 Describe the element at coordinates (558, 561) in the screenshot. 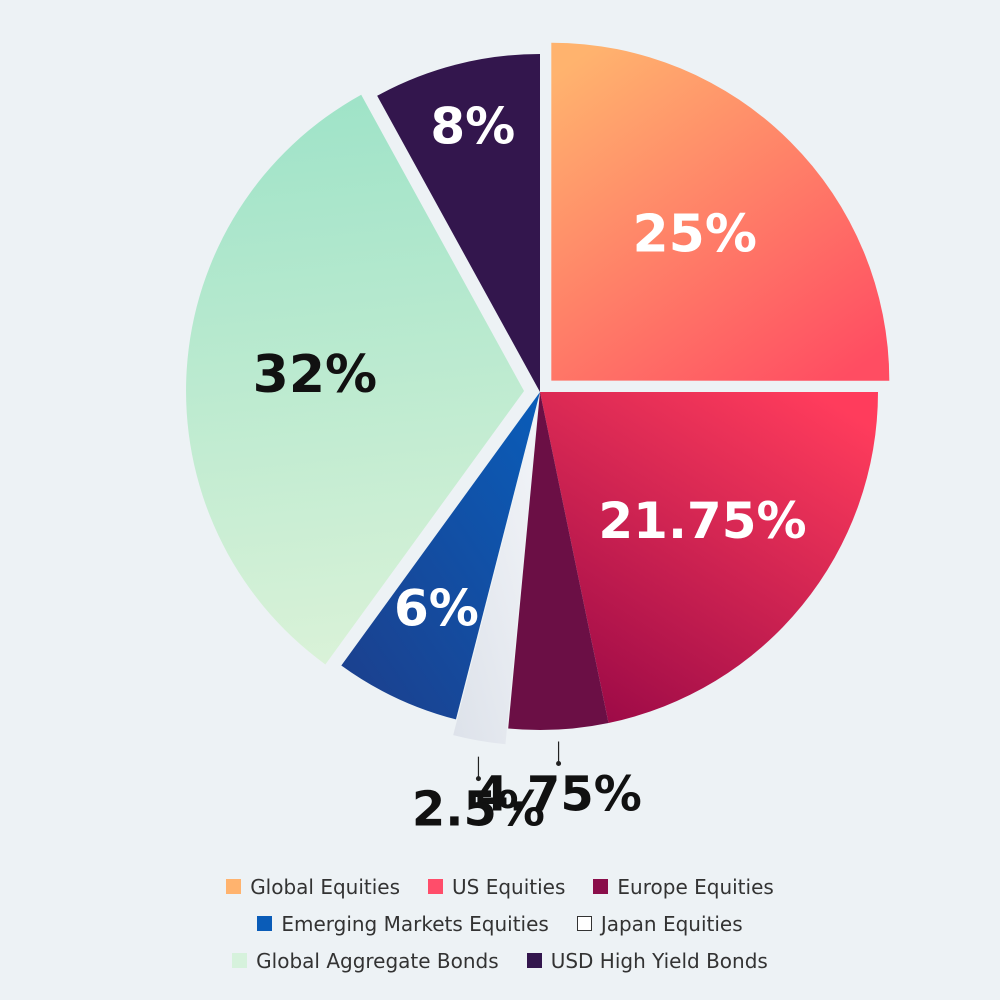

I see `pie-slice-europe-equities` at that location.